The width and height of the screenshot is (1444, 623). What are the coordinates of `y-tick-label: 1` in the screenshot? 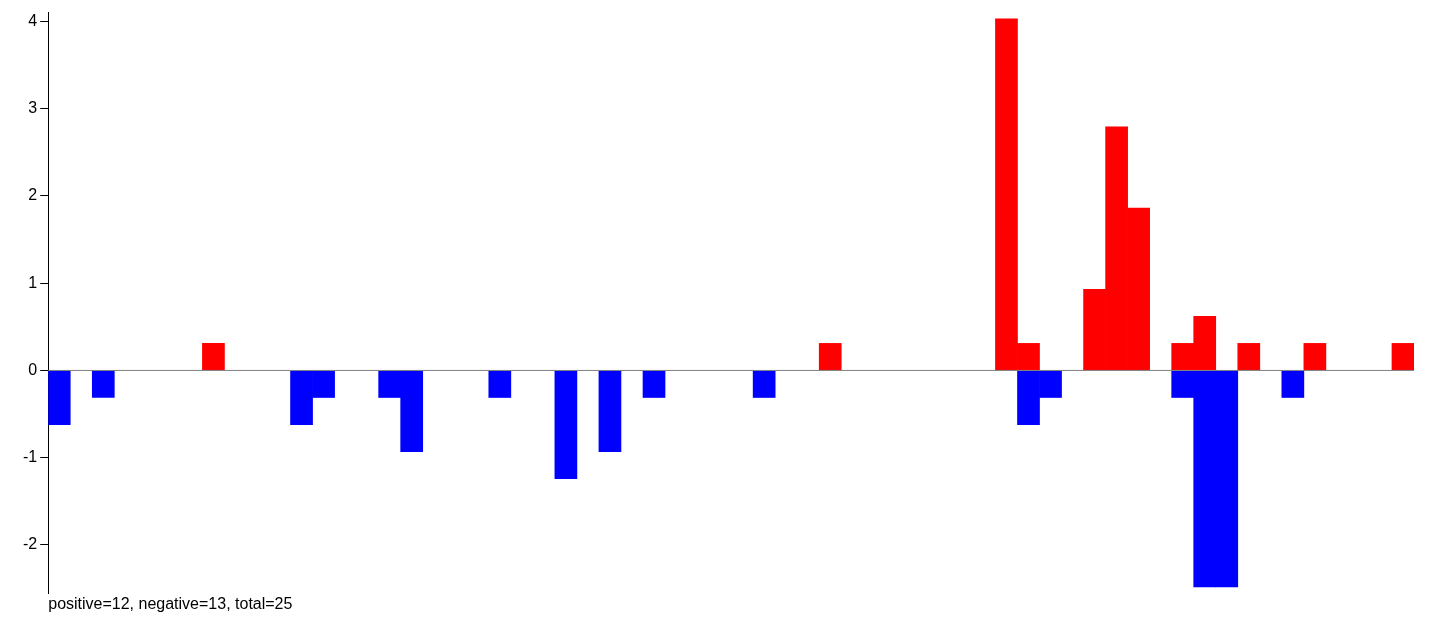 It's located at (33, 282).